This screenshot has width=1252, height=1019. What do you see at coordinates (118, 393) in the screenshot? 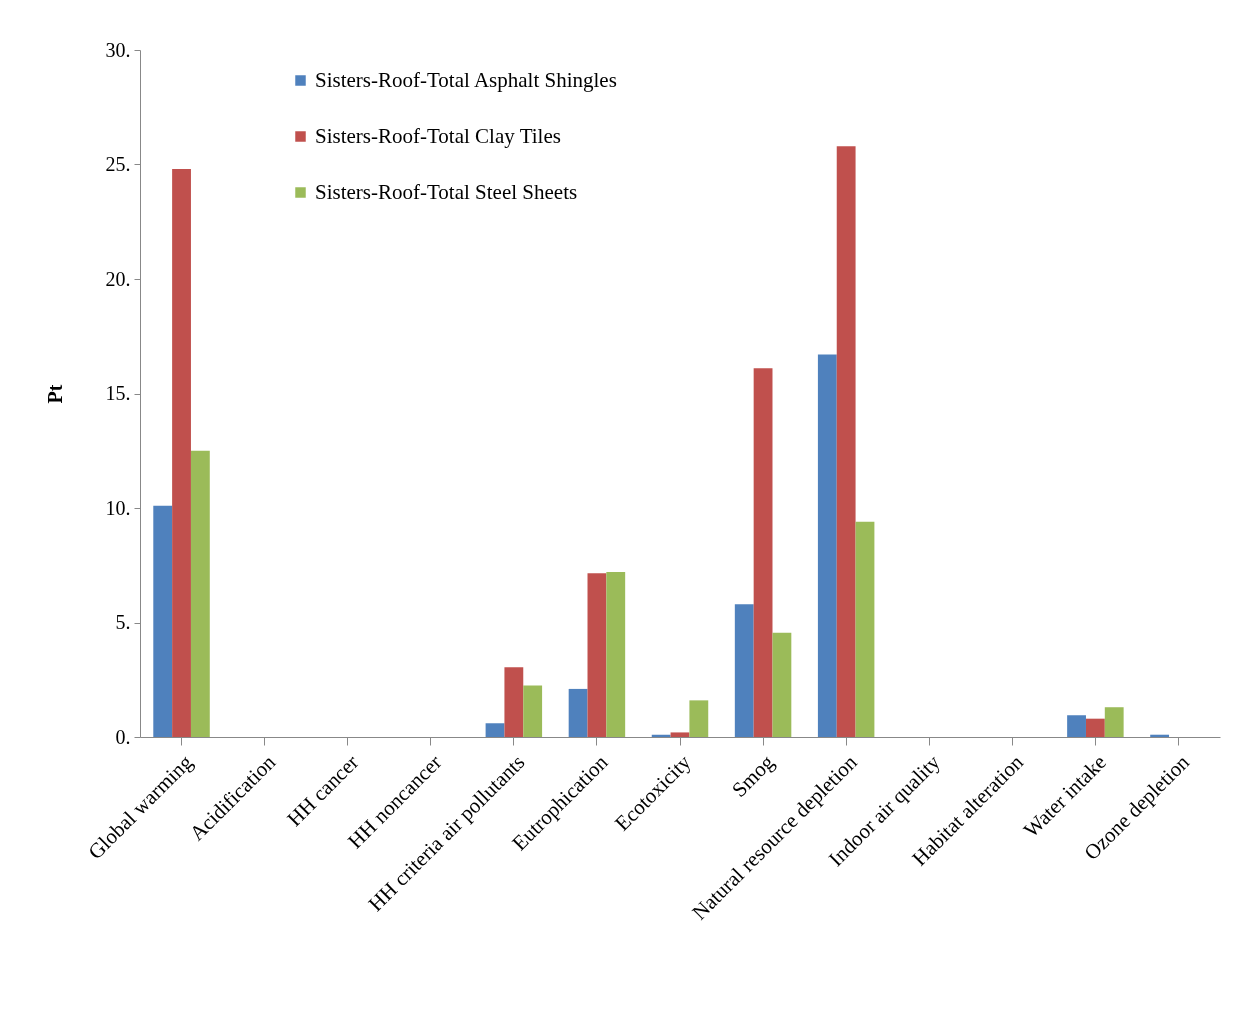
I see `y-tick-label: 15.` at bounding box center [118, 393].